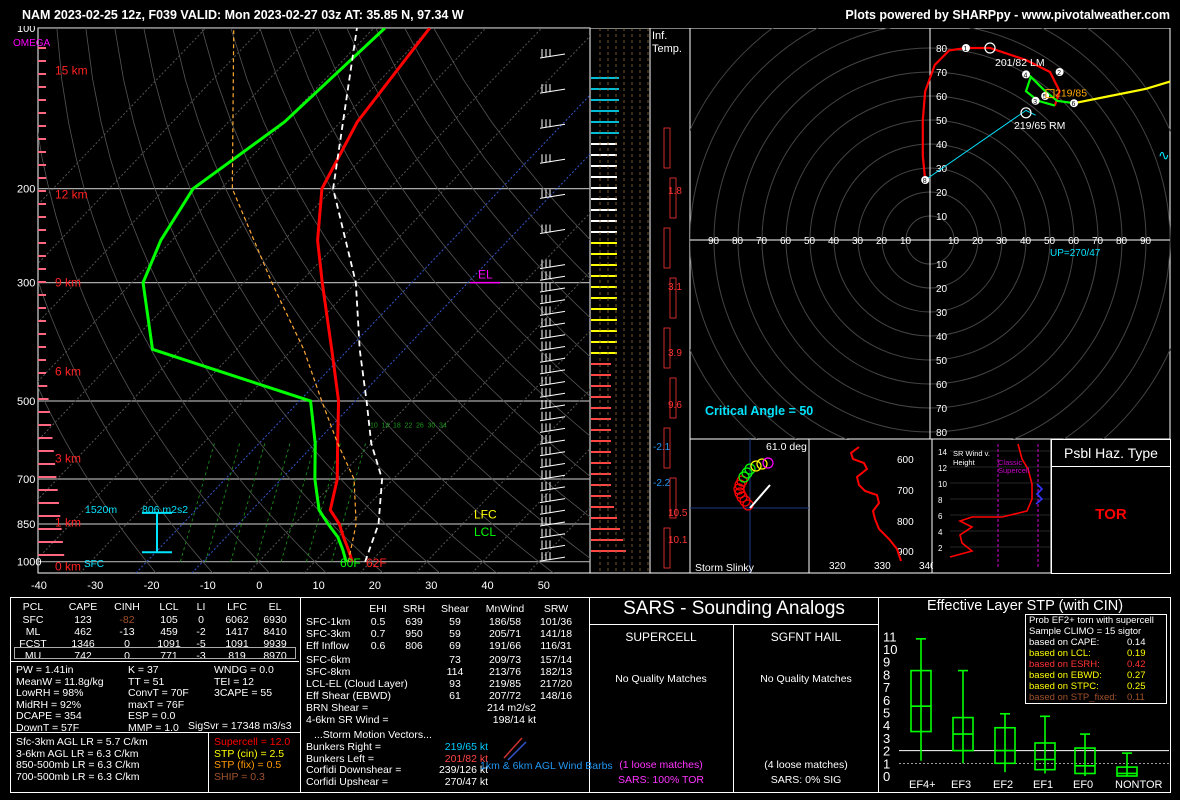  Describe the element at coordinates (886, 713) in the screenshot. I see `stp-ylabel: 5` at that location.